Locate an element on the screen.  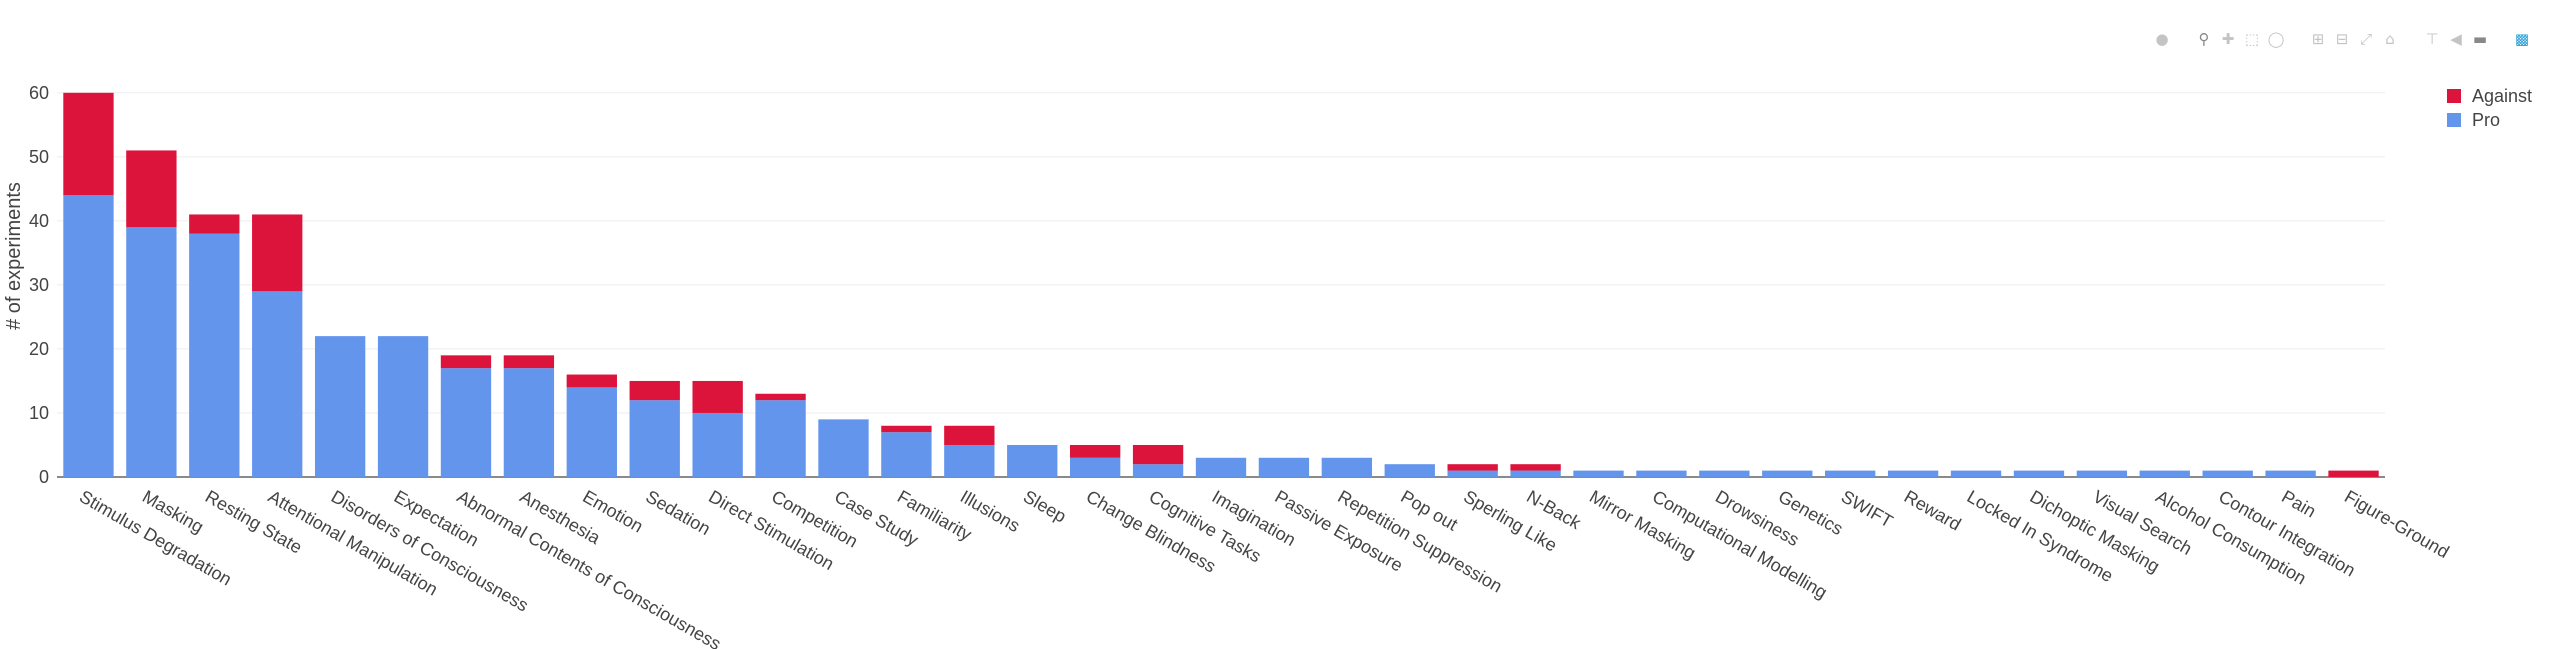
plotly-logo-icon: ▩ is located at coordinates (2522, 39).